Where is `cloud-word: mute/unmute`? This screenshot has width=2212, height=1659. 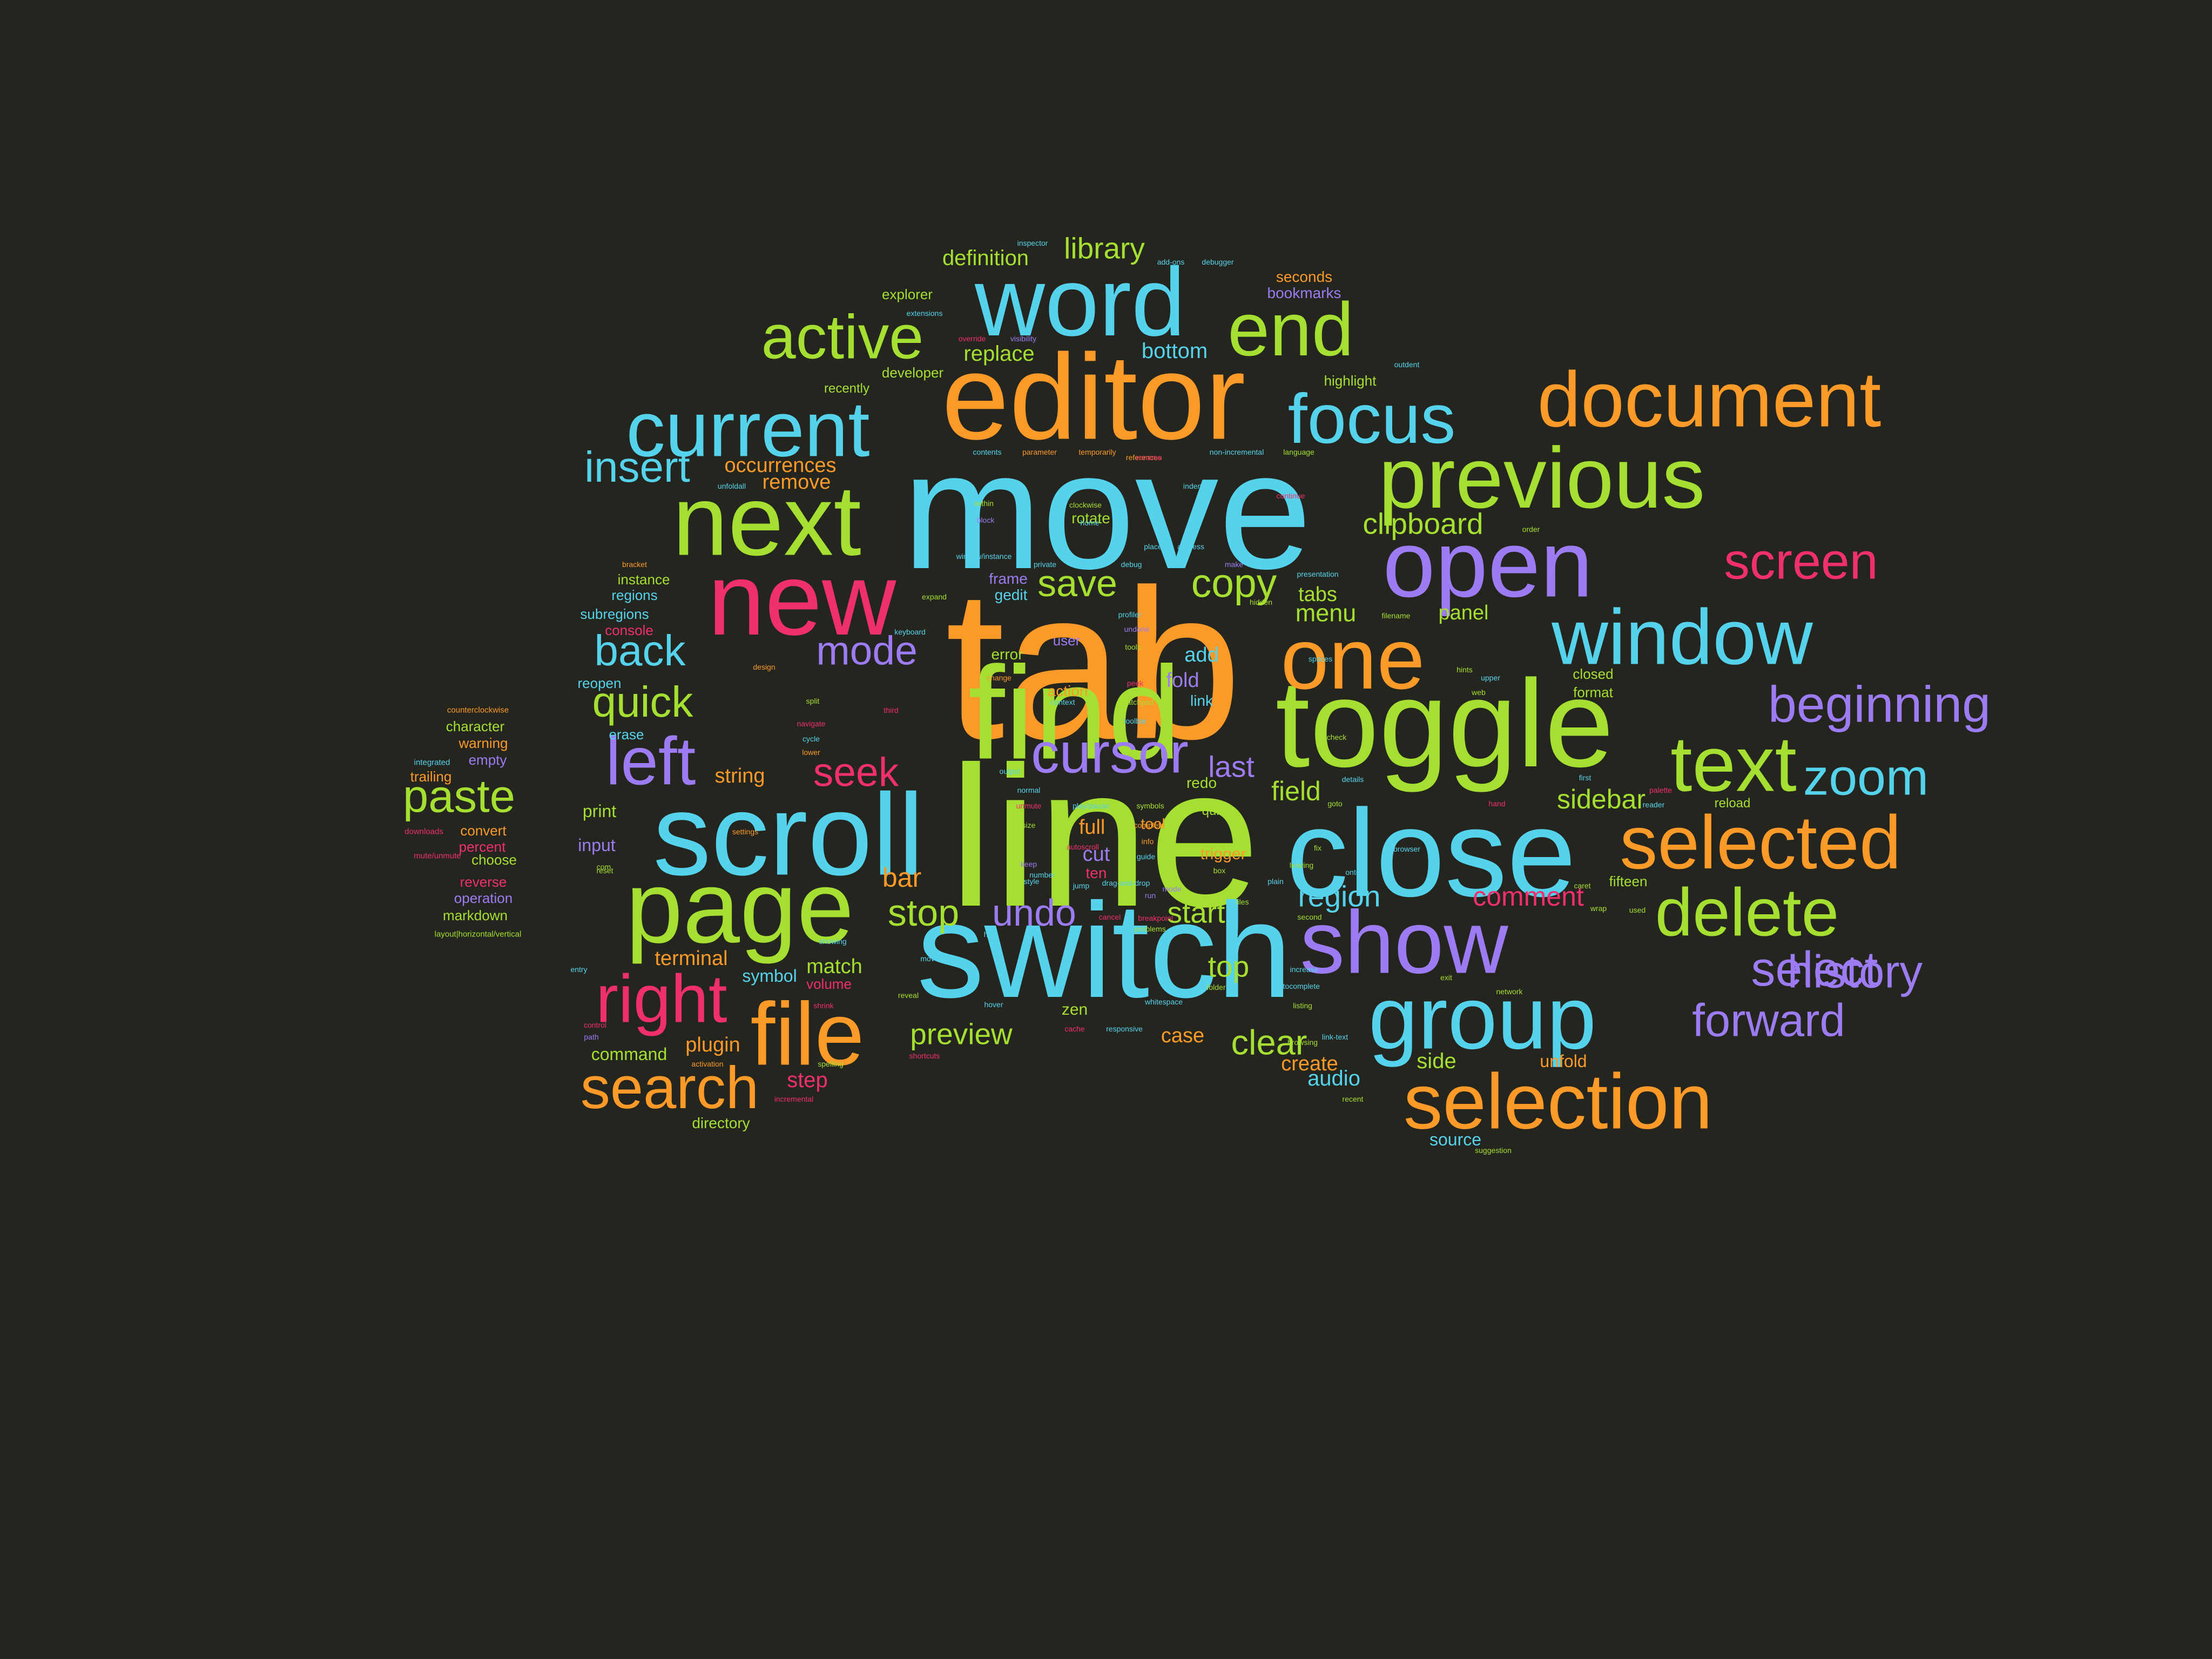
cloud-word: mute/unmute is located at coordinates (437, 856).